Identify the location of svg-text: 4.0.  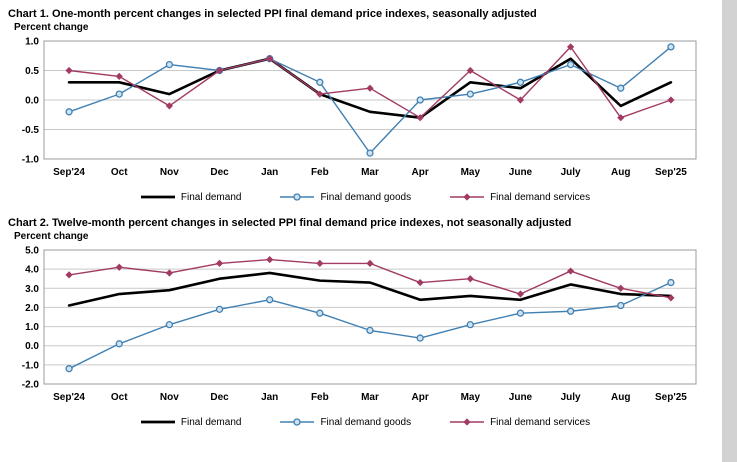
(32, 270).